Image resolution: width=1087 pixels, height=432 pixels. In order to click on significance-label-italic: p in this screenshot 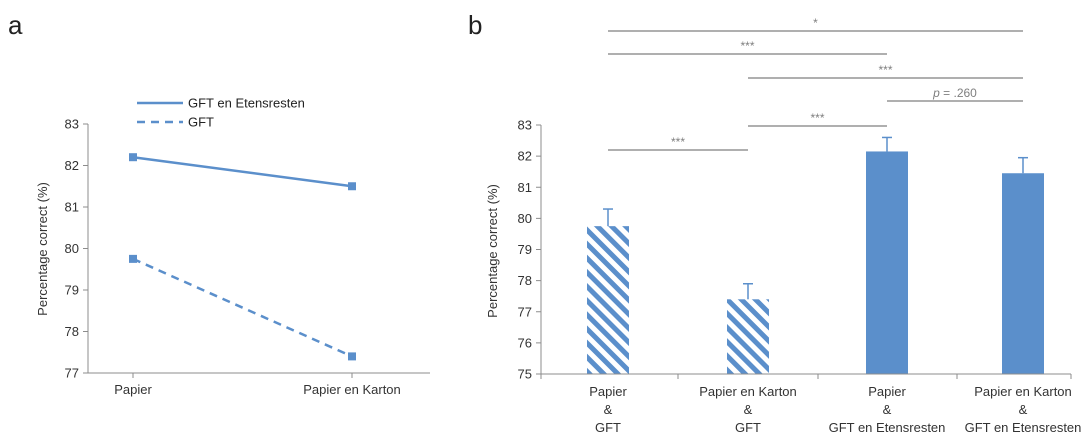, I will do `click(936, 93)`.